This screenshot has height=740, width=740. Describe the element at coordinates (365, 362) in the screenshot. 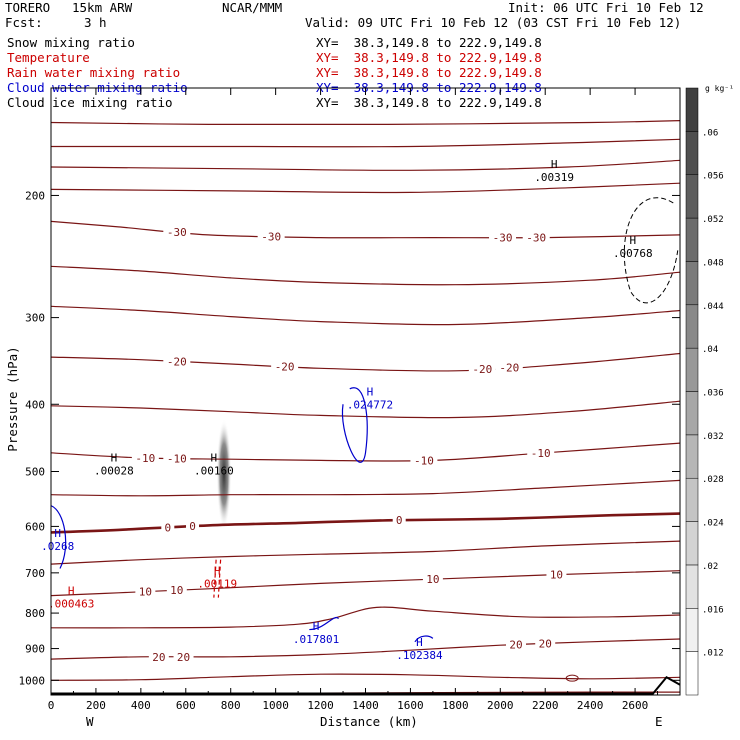

I see `isotherm--20` at that location.